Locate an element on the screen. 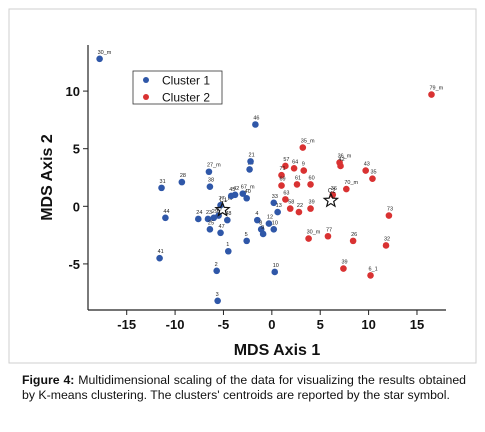  legend-label-cluster-1: Cluster 1 is located at coordinates (186, 81).